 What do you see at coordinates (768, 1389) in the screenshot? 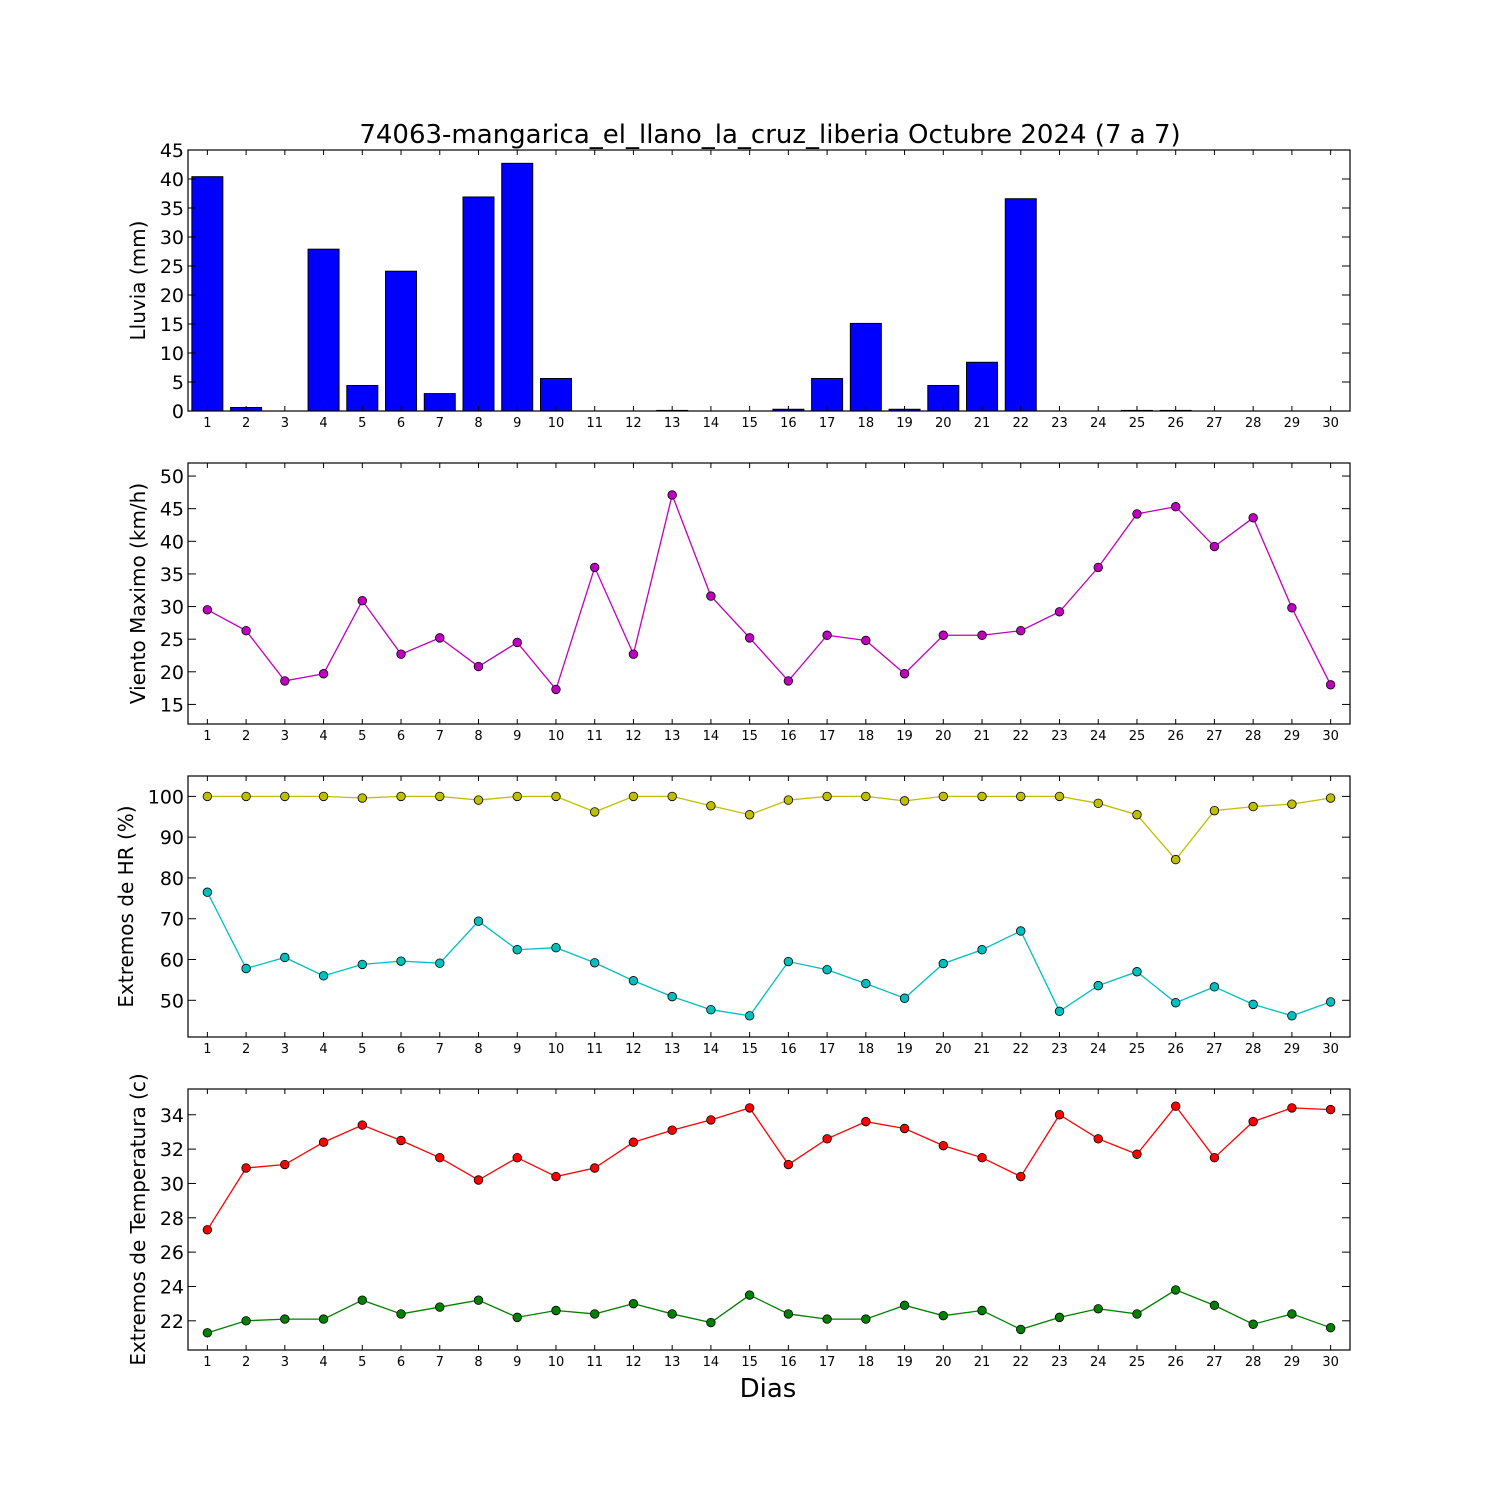
I see `x-axis-label: Dias` at bounding box center [768, 1389].